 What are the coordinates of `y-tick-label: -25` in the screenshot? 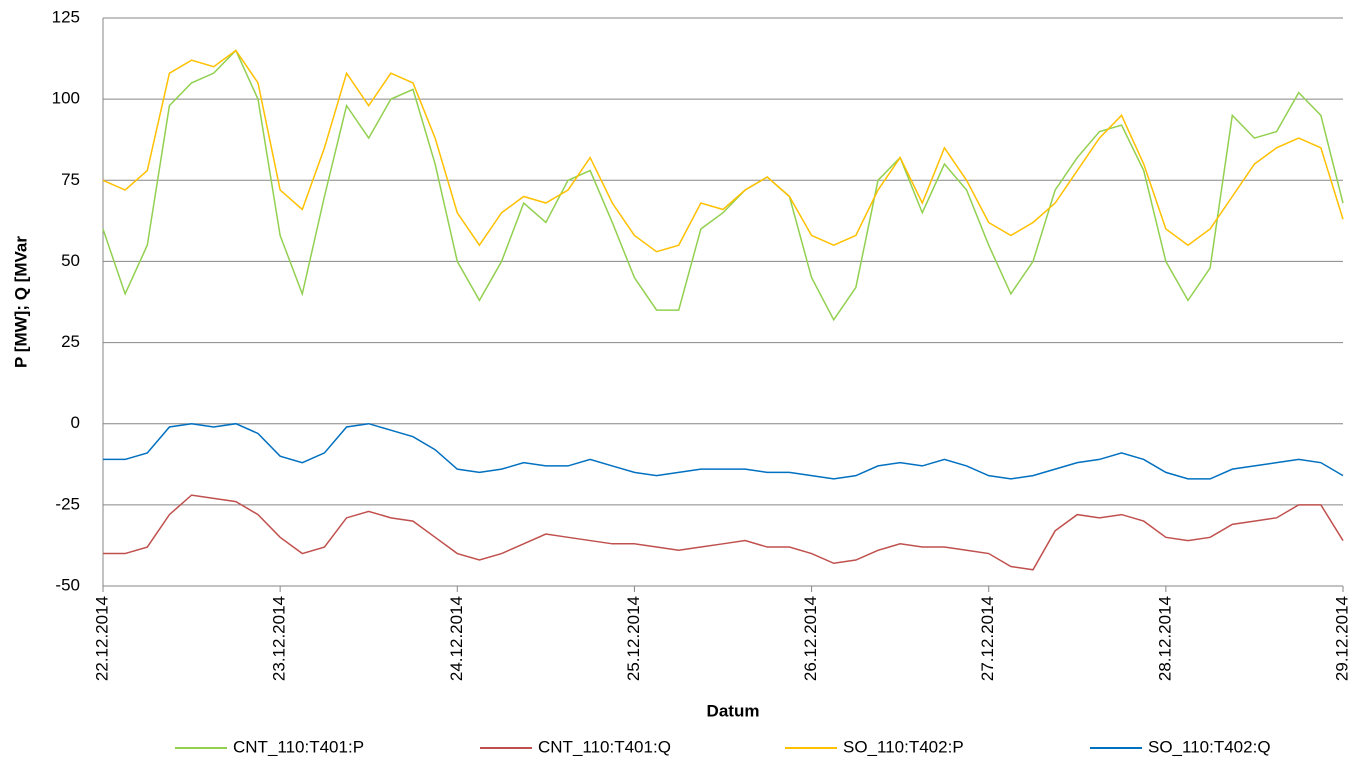 It's located at (67, 503).